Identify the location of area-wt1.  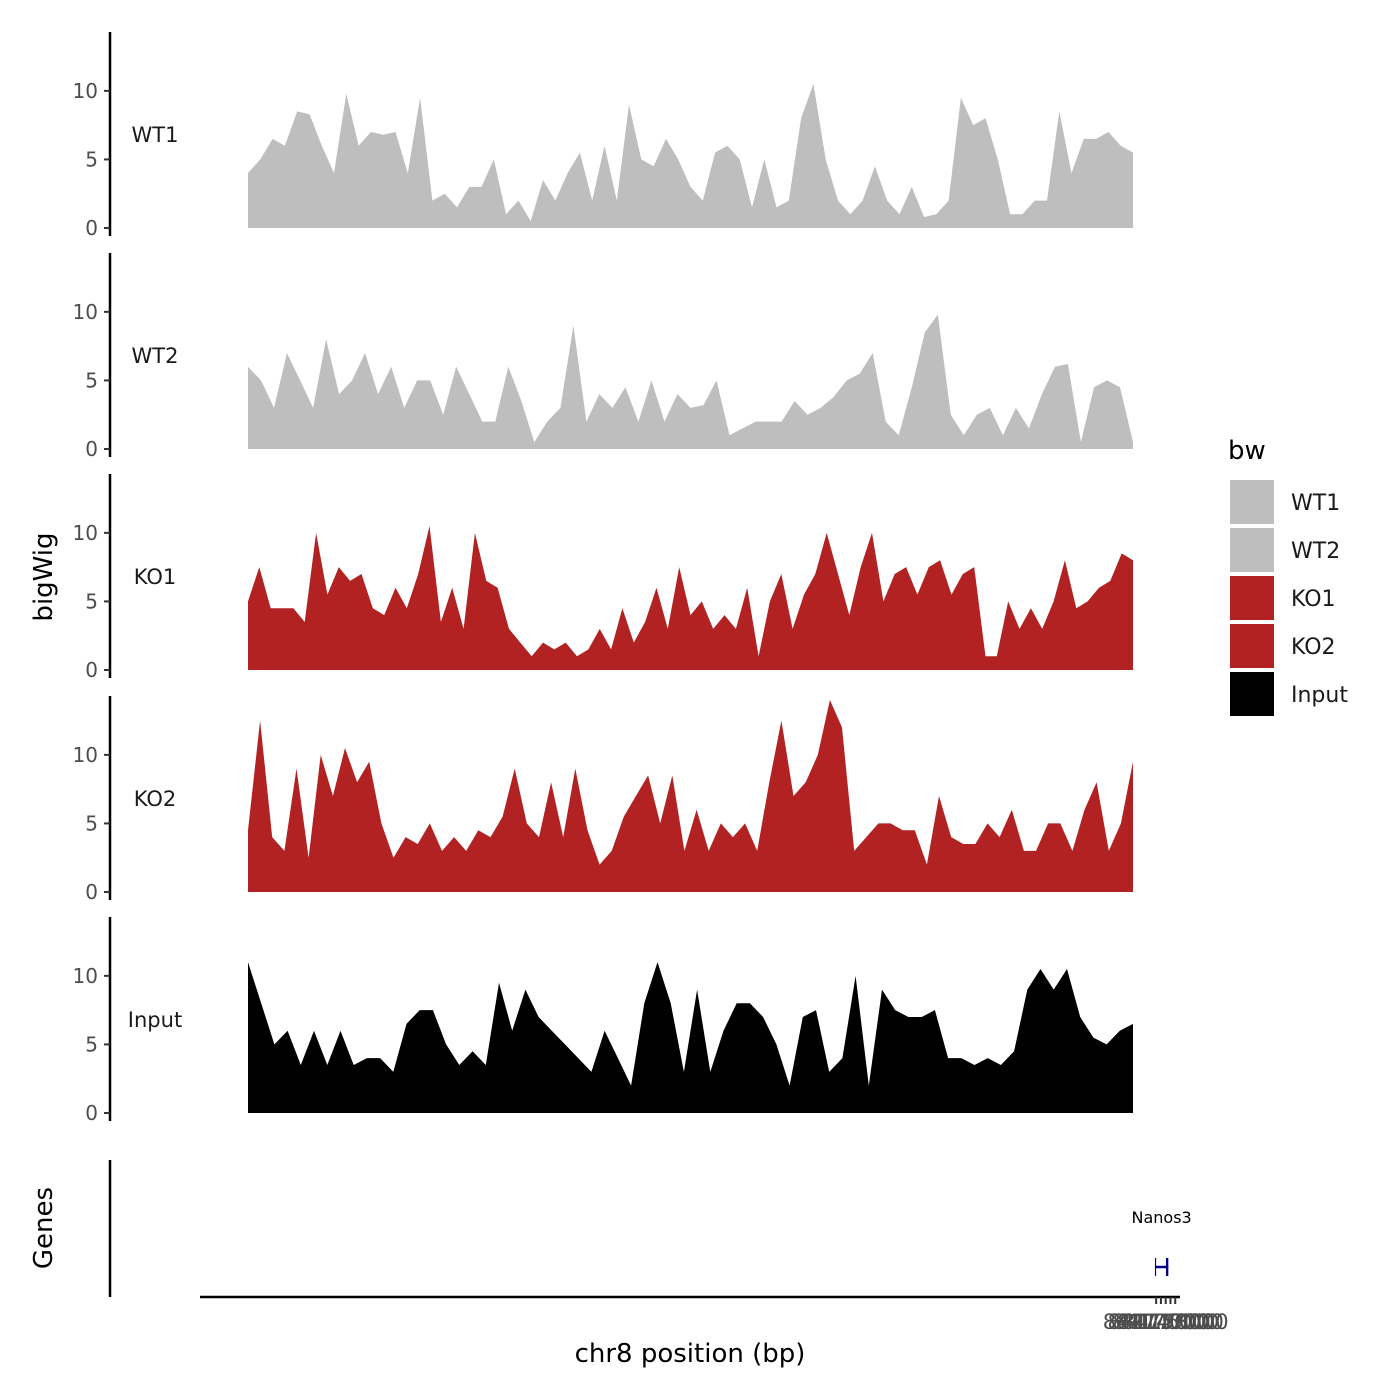
(690, 156).